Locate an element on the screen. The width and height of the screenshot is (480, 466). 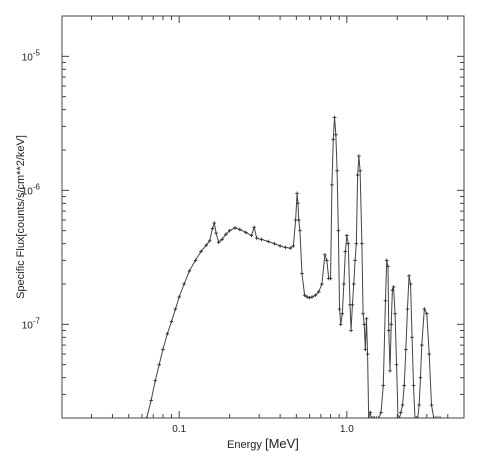
y-tick-label-exponent: -7 is located at coordinates (37, 320).